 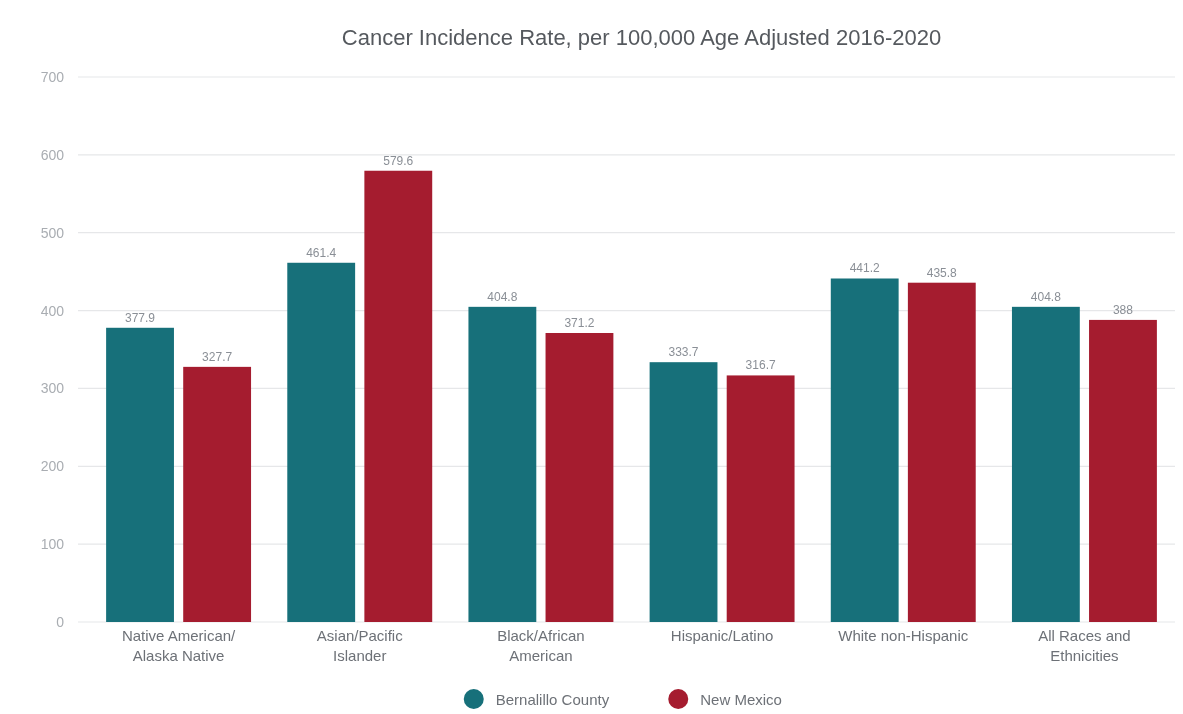 What do you see at coordinates (579, 322) in the screenshot?
I see `data-label: 371.2` at bounding box center [579, 322].